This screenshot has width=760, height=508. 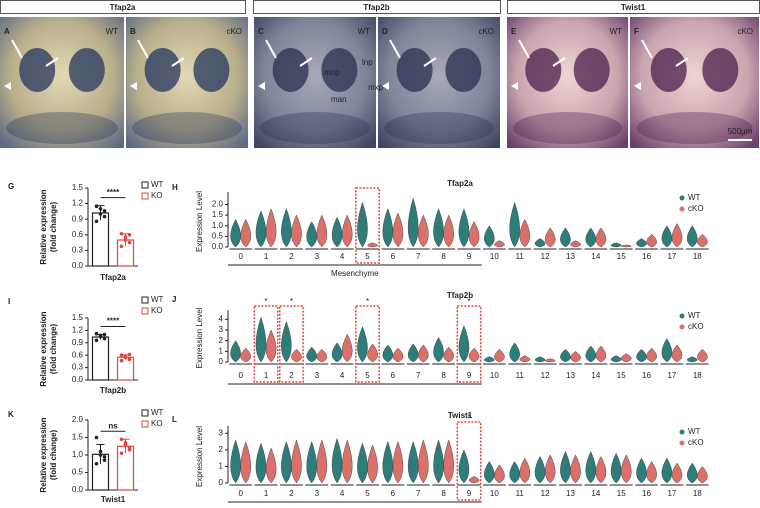 What do you see at coordinates (113, 390) in the screenshot?
I see `x-axis-label: Tfap2b` at bounding box center [113, 390].